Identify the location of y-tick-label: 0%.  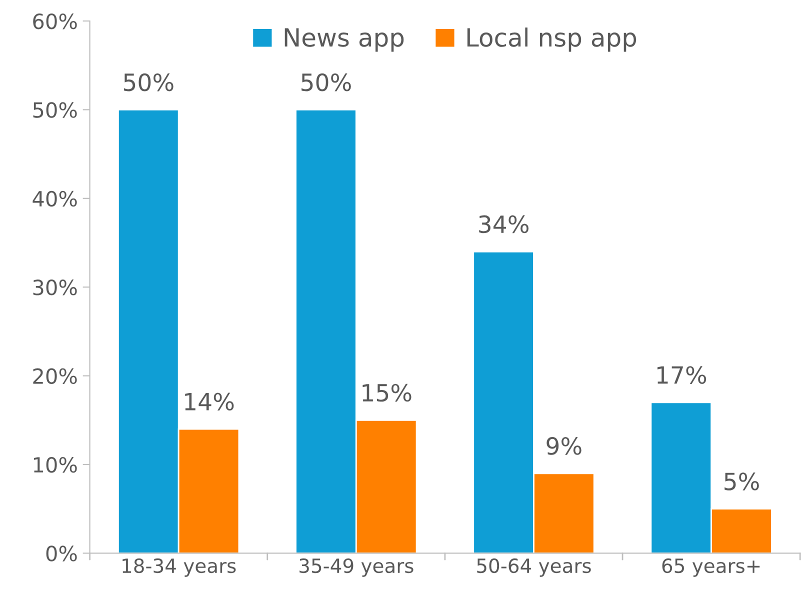
(61, 554).